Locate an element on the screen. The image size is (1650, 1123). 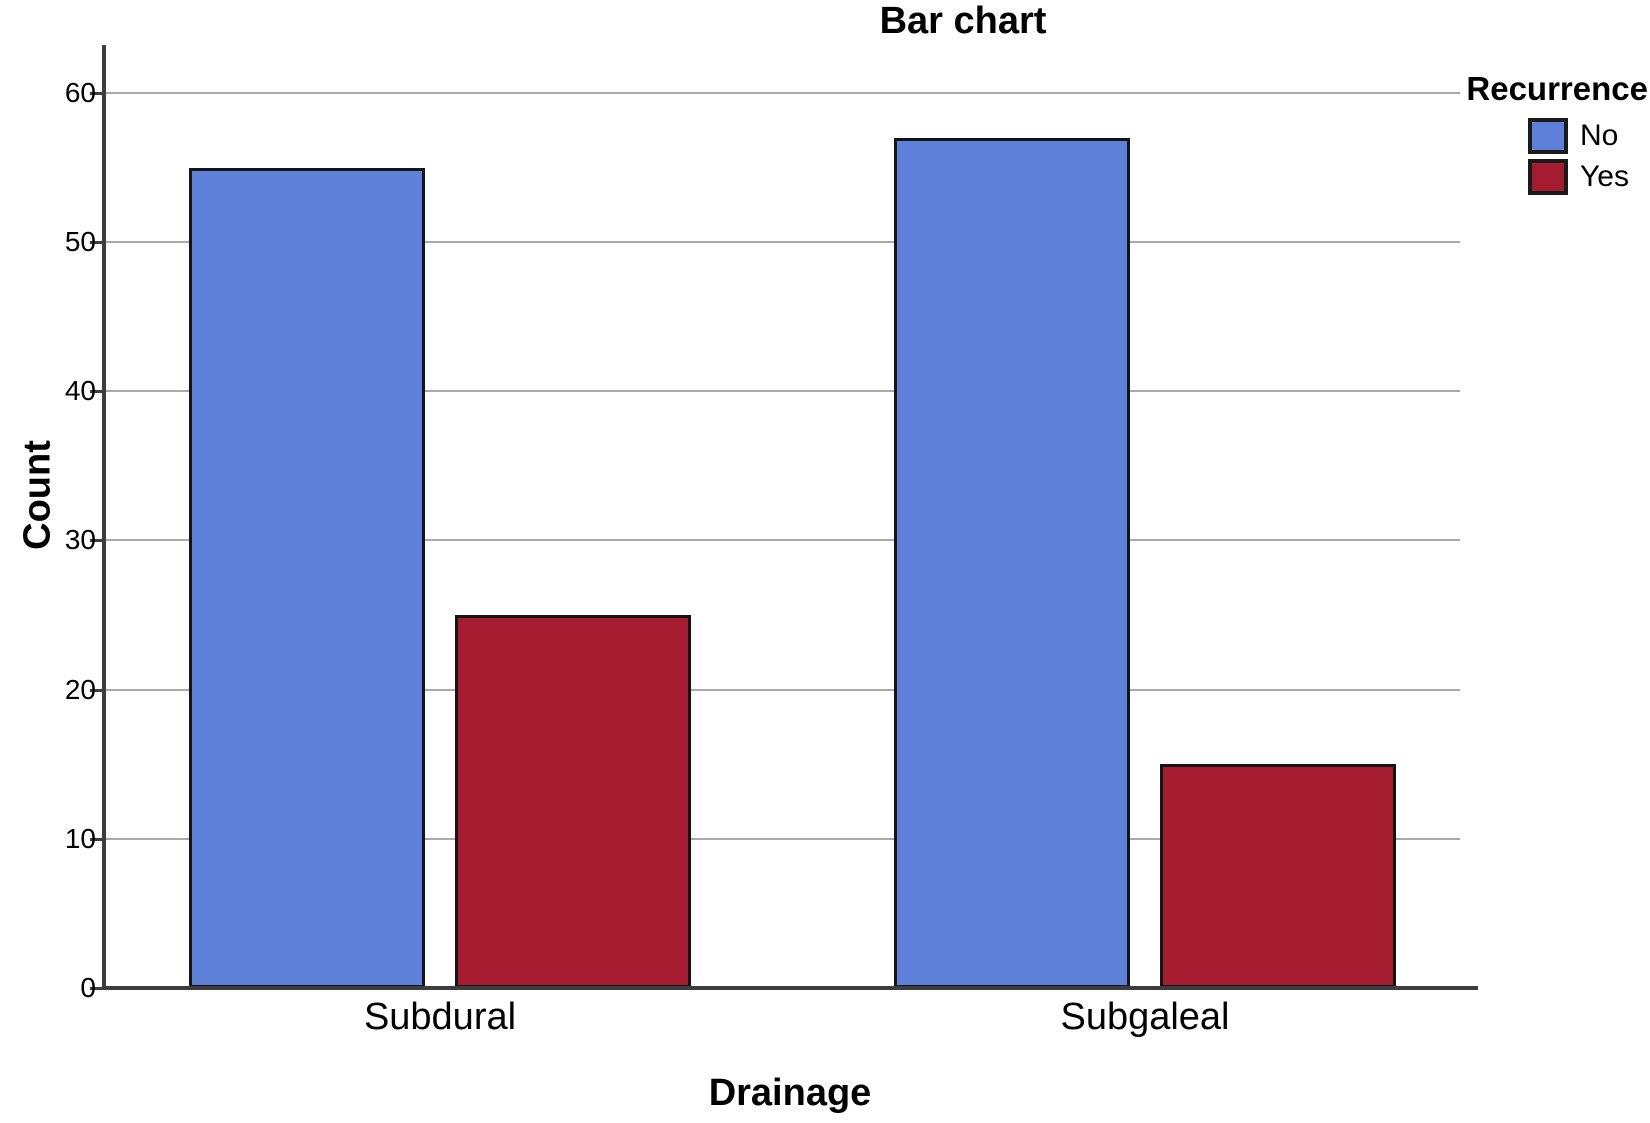
bar-subgaleal-yes is located at coordinates (1278, 876).